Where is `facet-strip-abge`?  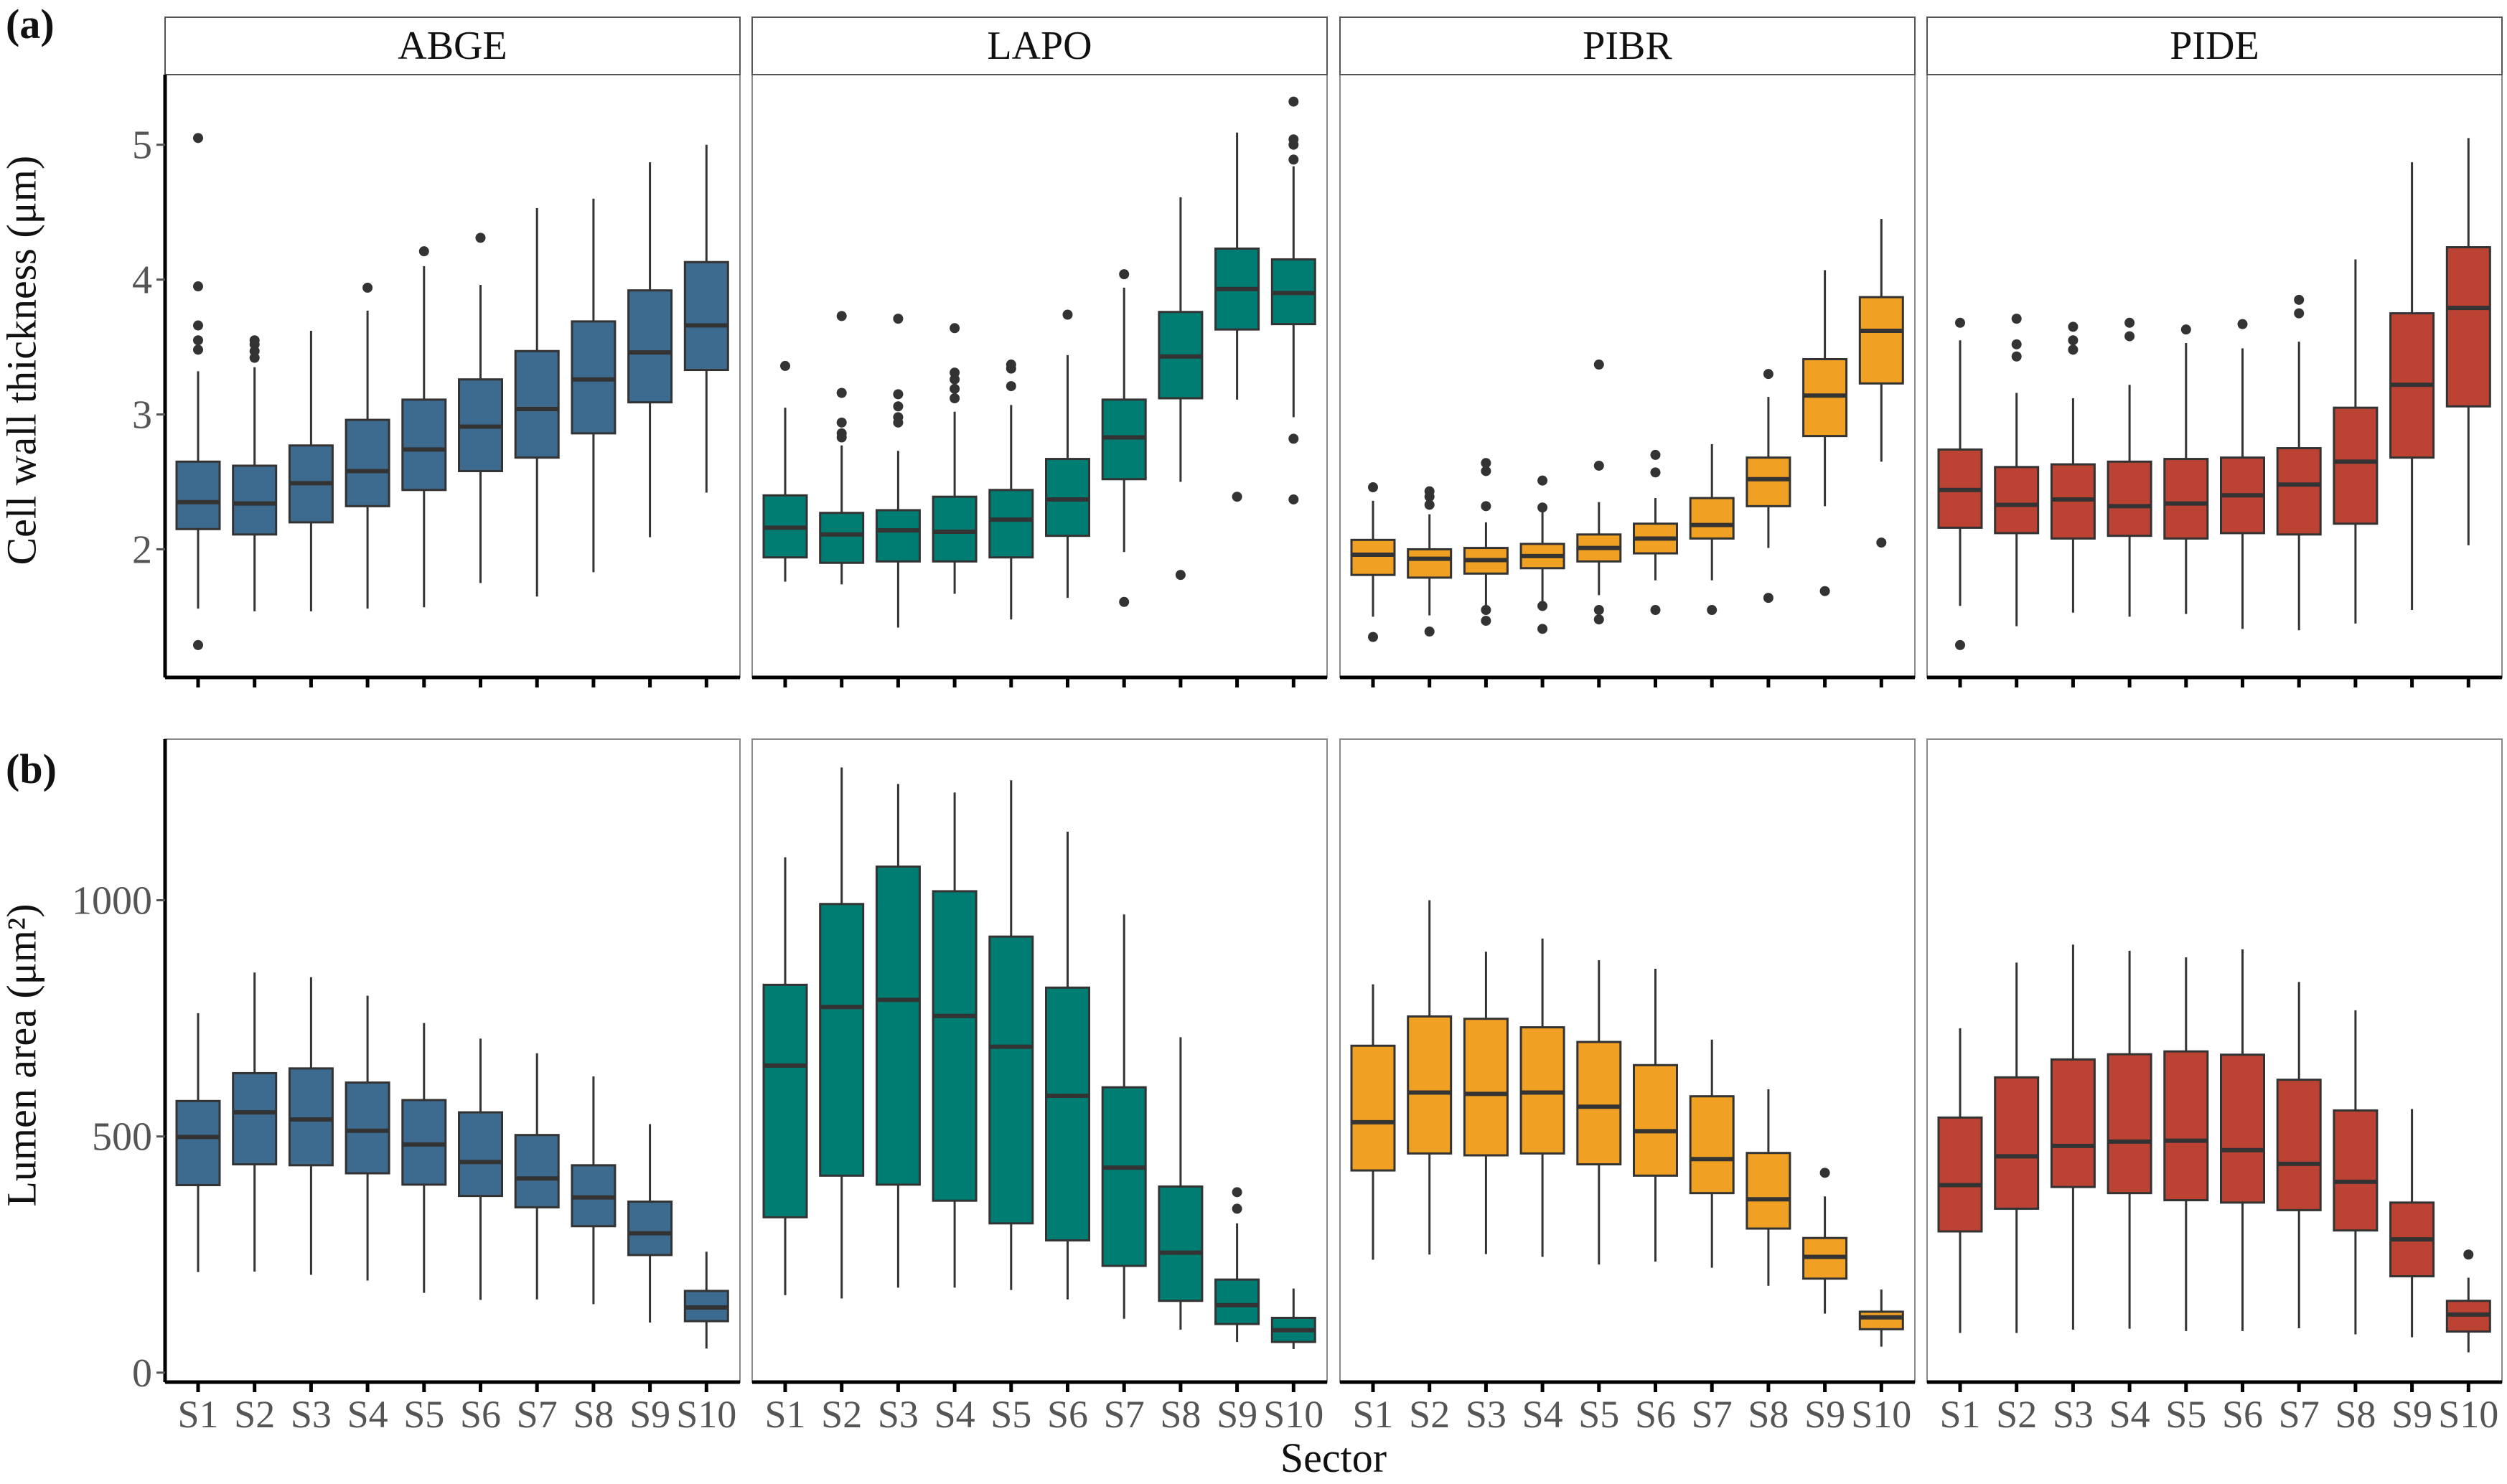 facet-strip-abge is located at coordinates (452, 46).